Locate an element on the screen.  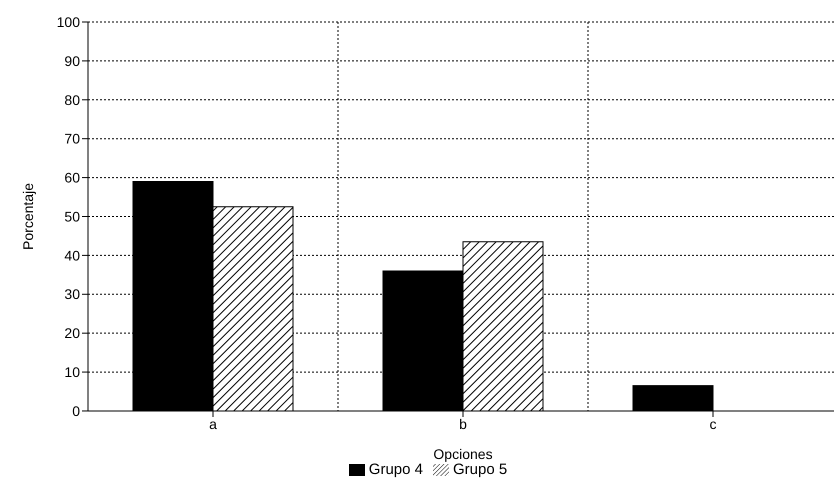
y-tick-label: 70 is located at coordinates (72, 138).